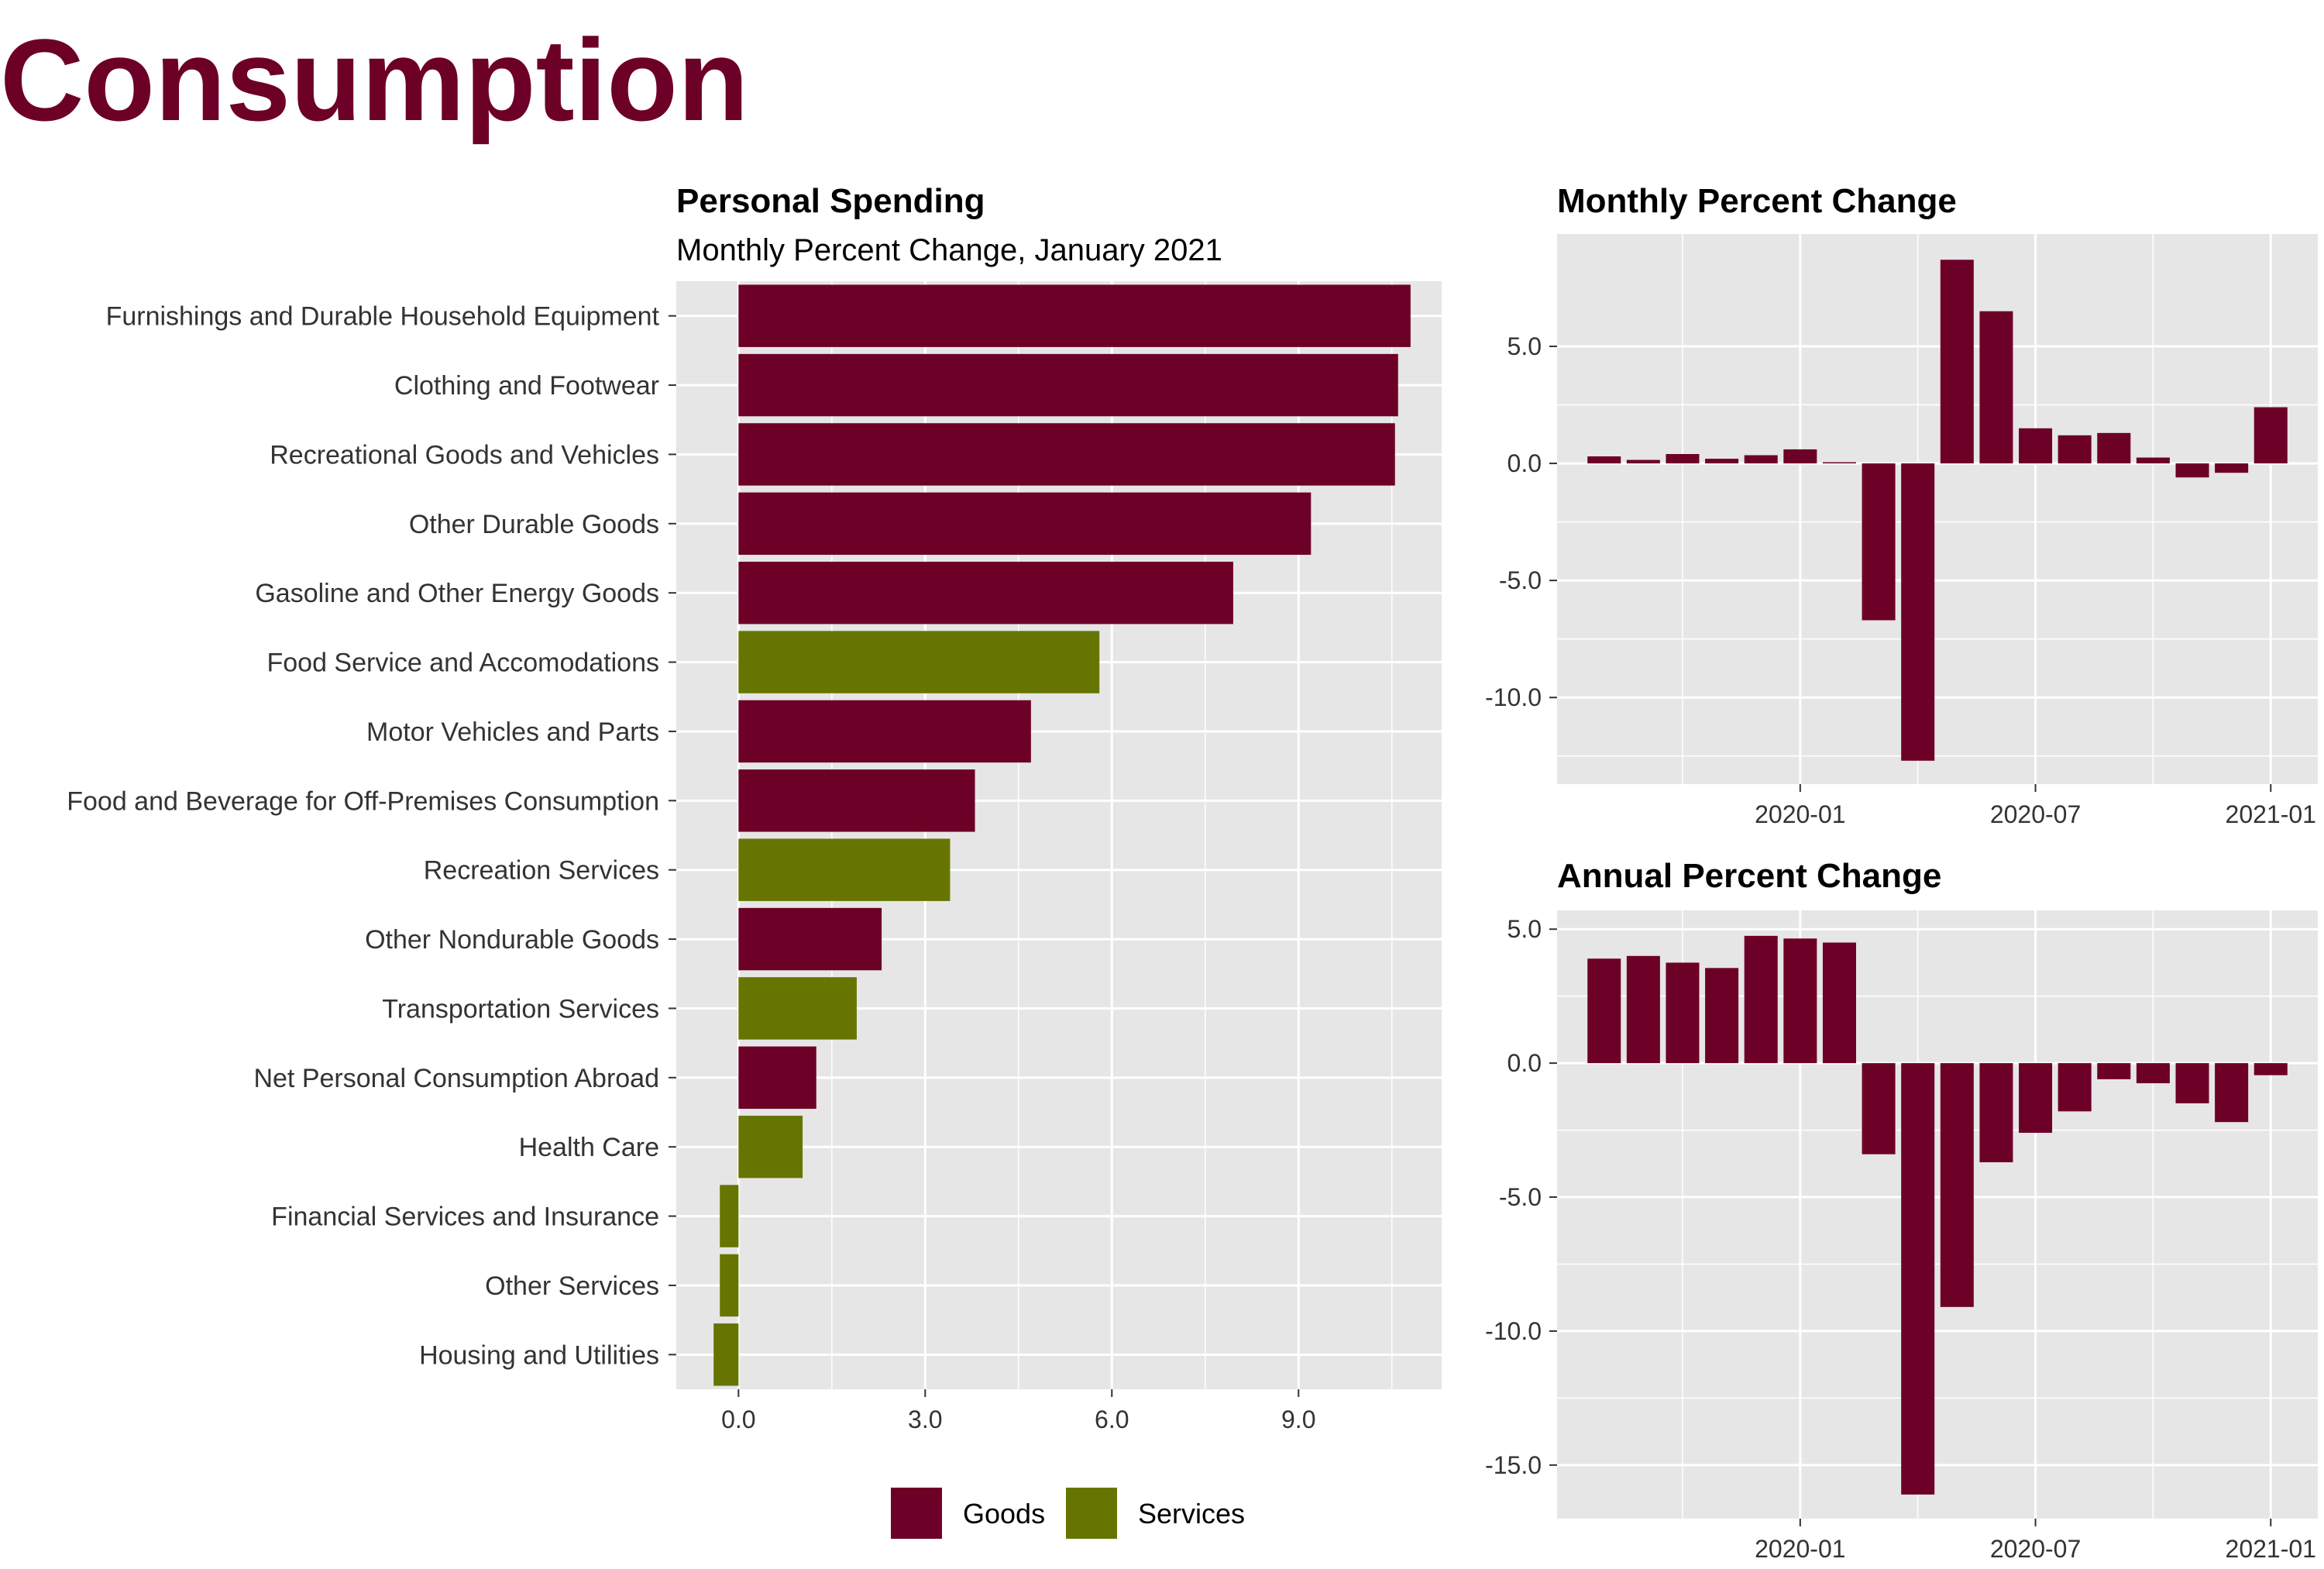  I want to click on bar-other-services, so click(729, 1286).